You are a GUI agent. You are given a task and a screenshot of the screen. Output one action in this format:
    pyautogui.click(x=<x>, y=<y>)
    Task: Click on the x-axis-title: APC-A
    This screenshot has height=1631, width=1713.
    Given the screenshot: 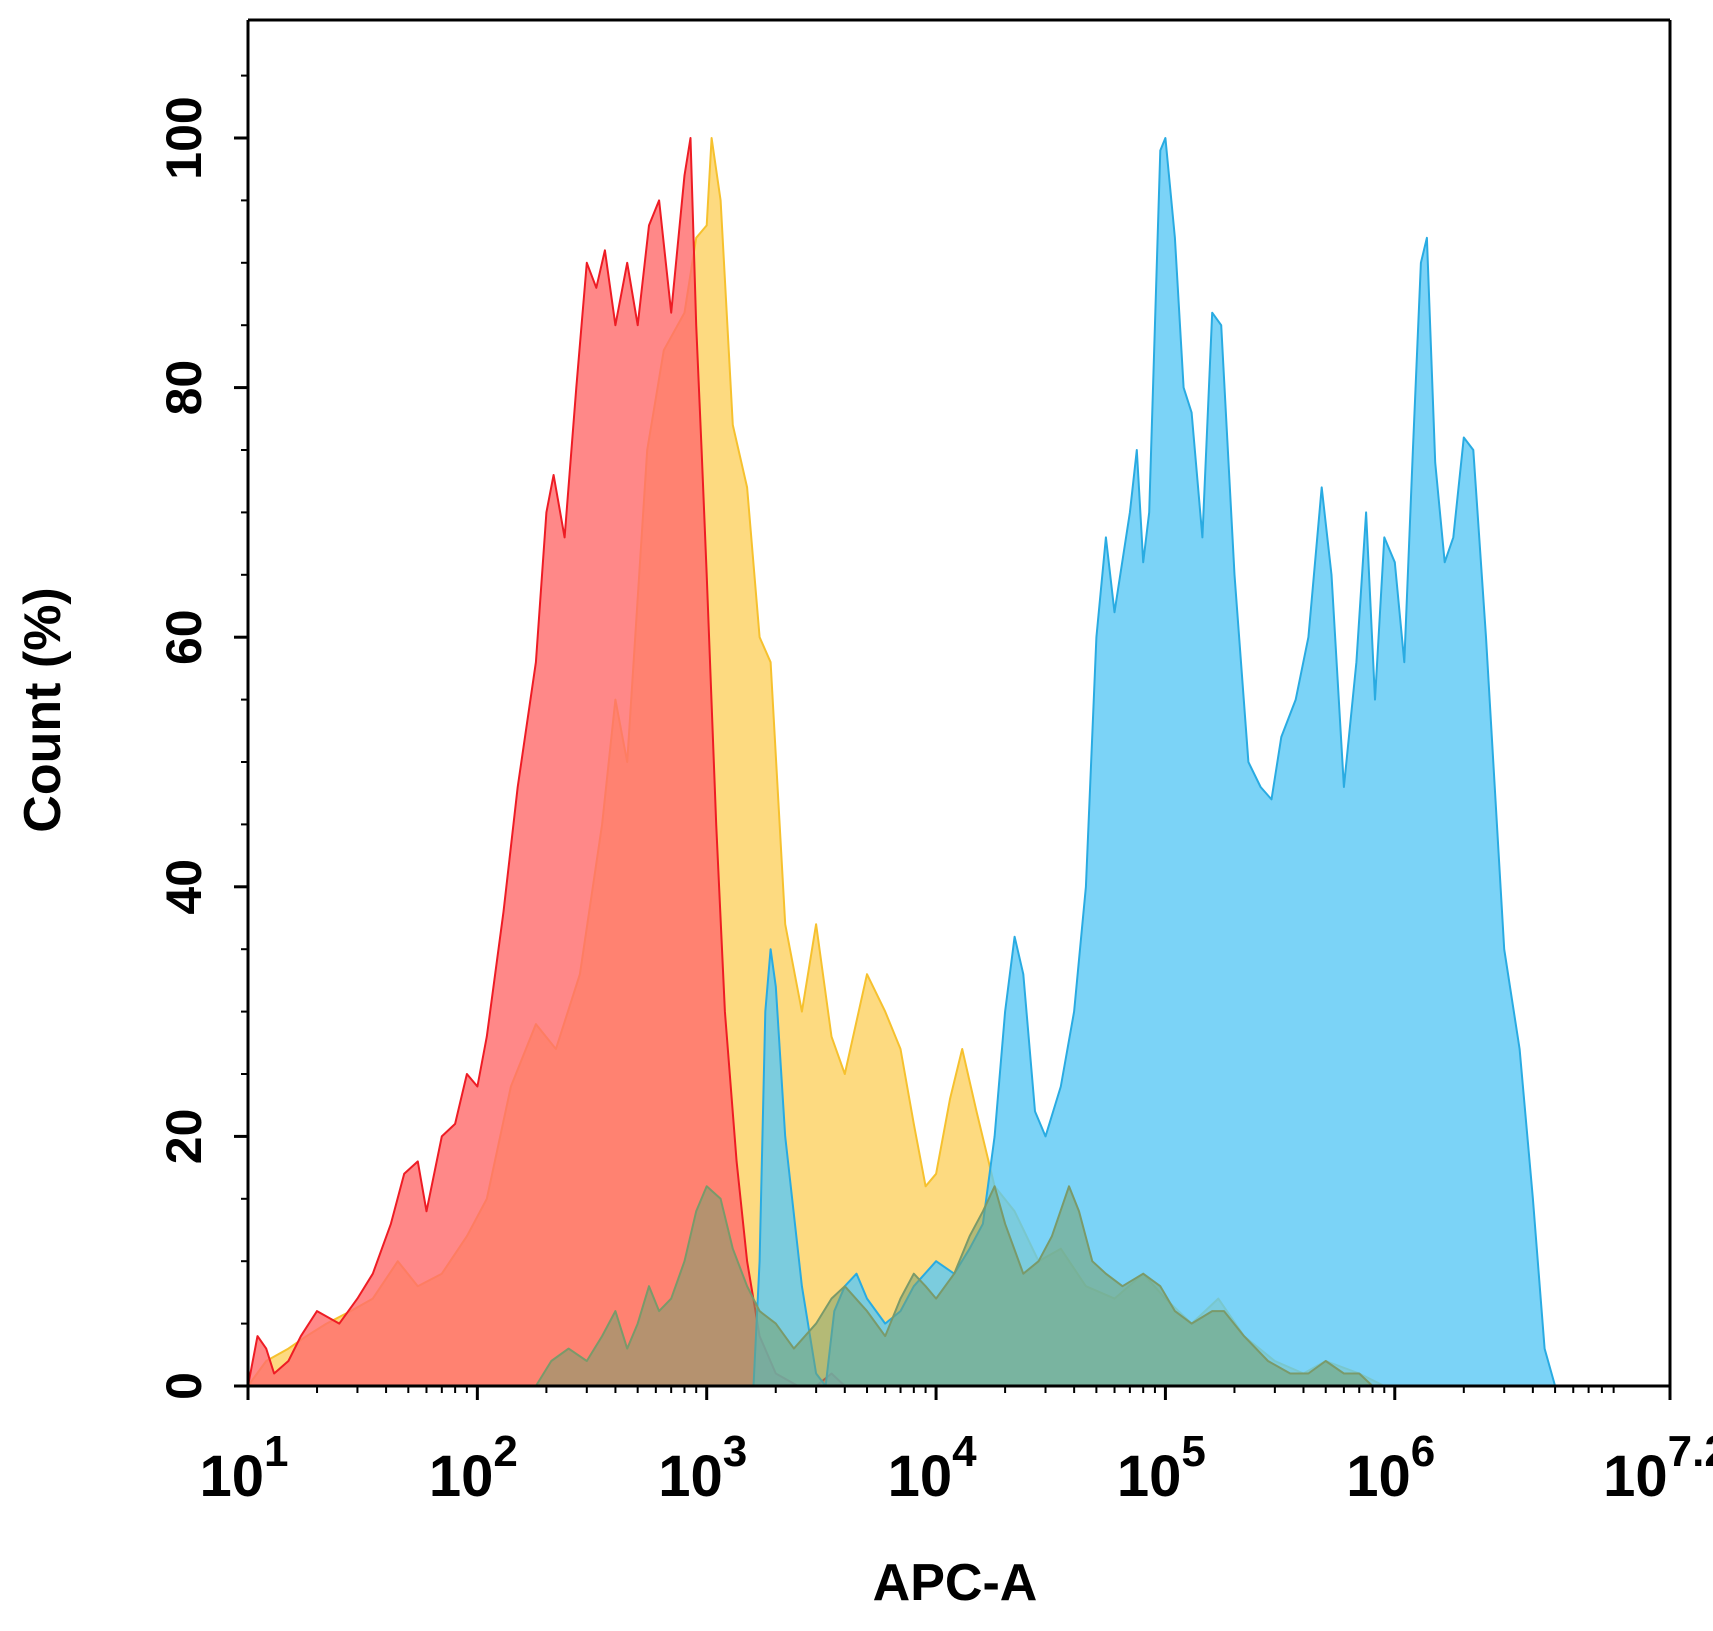 What is the action you would take?
    pyautogui.click(x=955, y=1583)
    